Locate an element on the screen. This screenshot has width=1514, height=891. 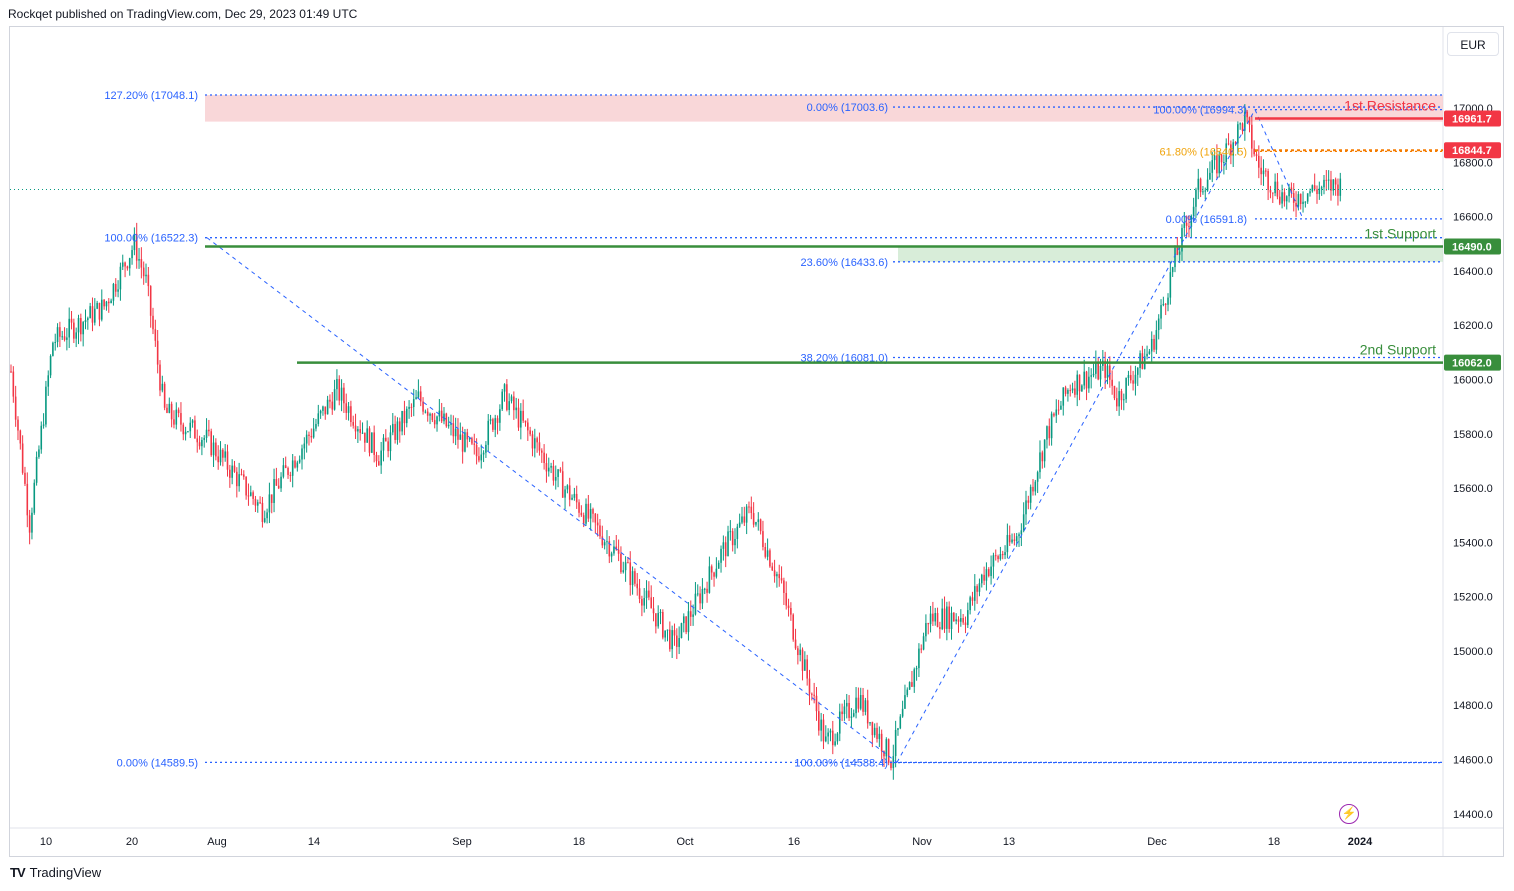
tradingview-logo: TV TradingView is located at coordinates (55, 872).